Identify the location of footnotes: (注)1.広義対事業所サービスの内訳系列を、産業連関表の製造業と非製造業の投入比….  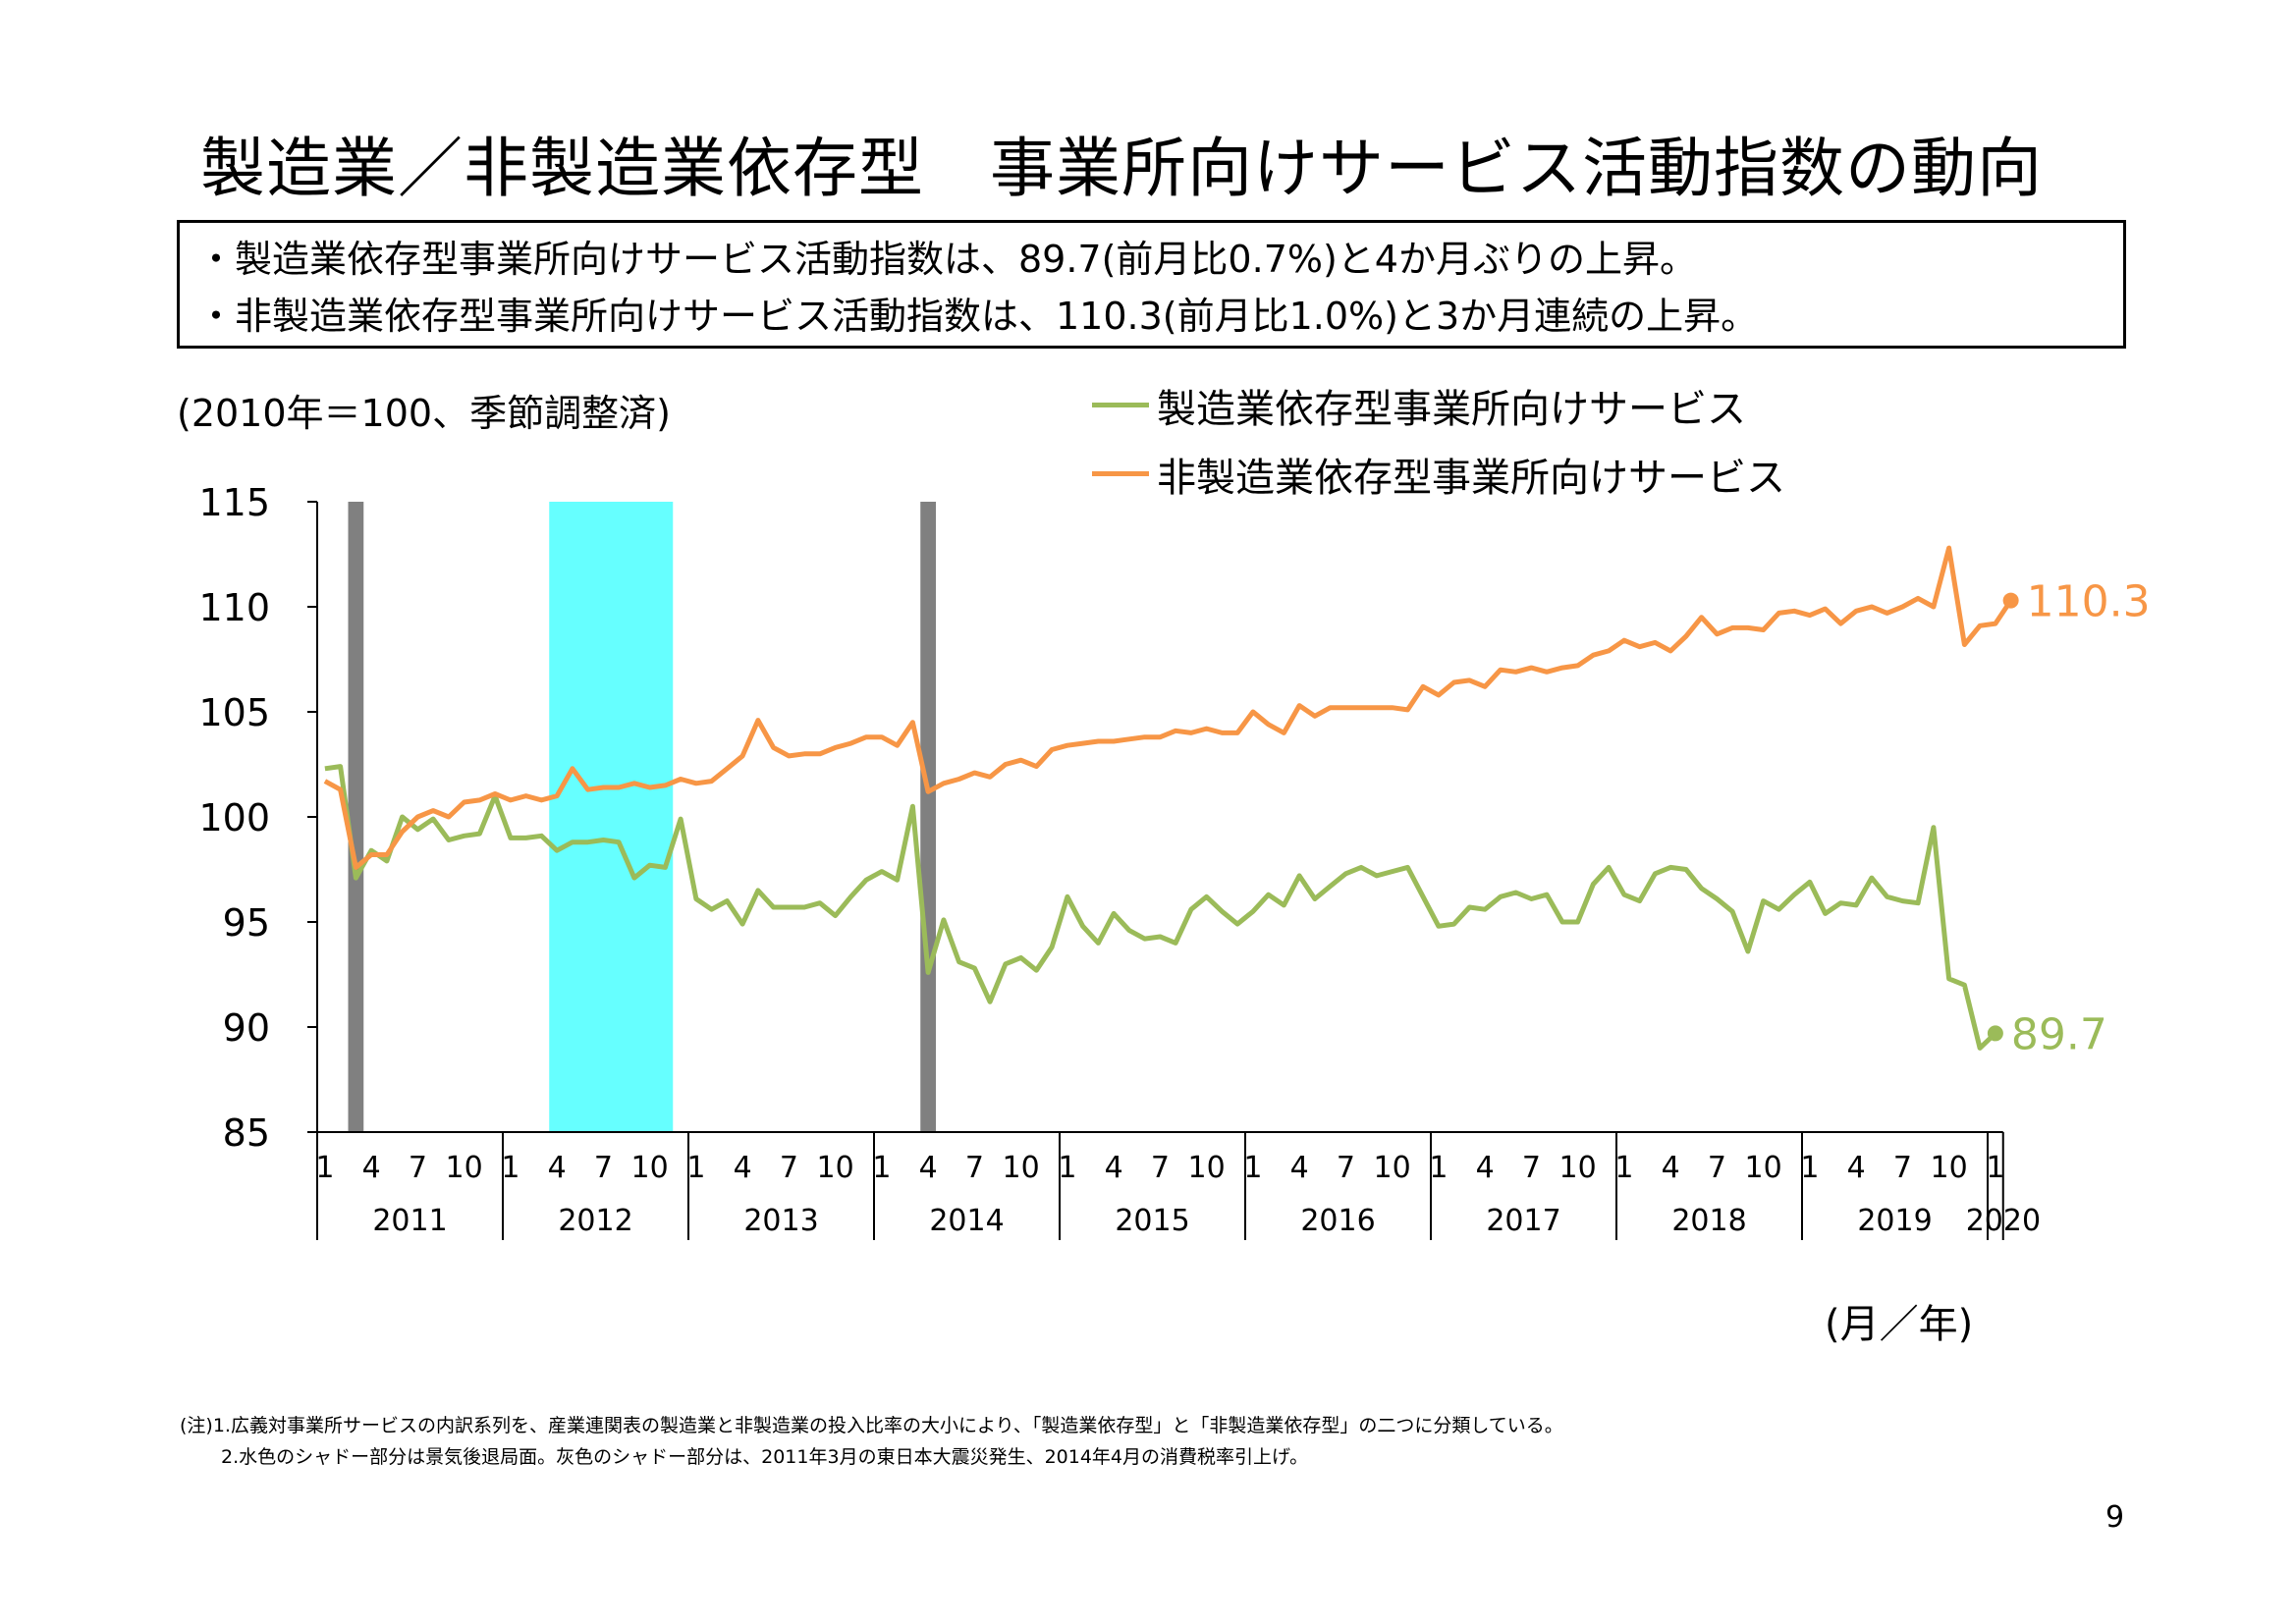
(871, 1441).